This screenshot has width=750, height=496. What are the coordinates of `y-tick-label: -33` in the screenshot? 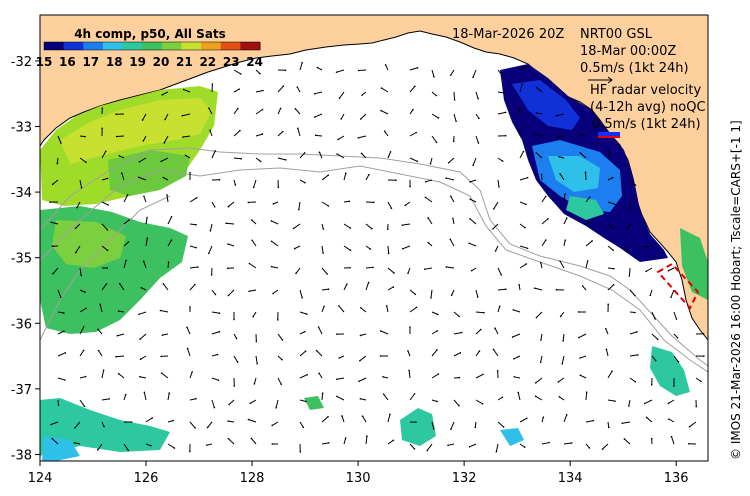 It's located at (21, 128).